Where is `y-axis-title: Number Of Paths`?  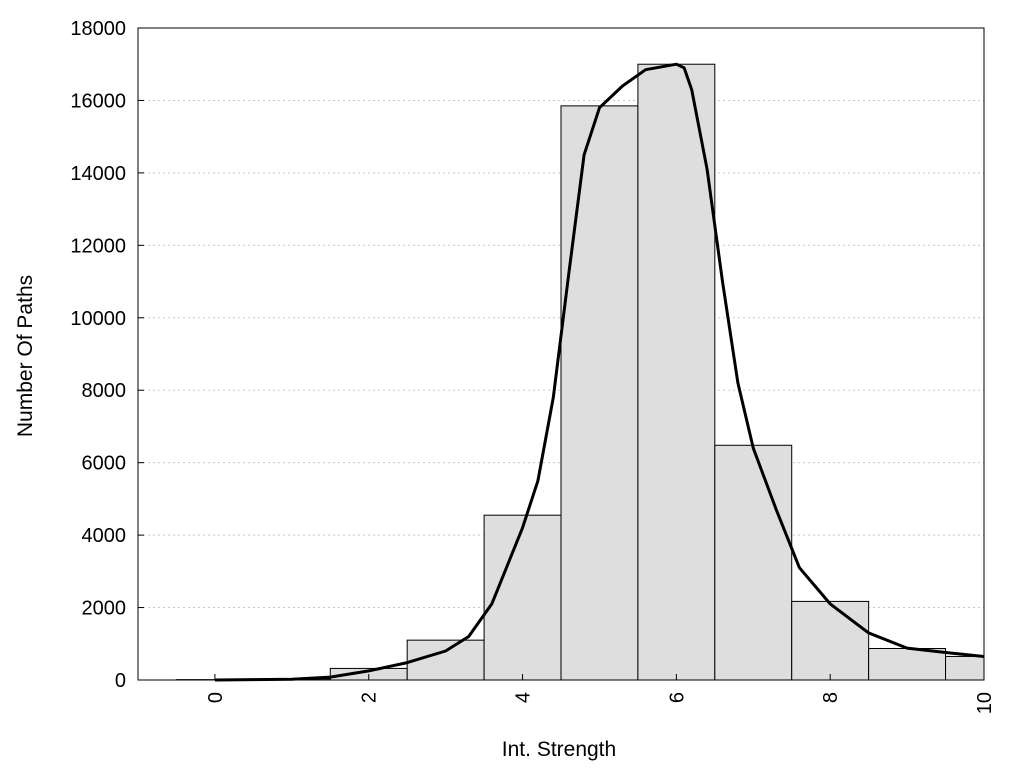
y-axis-title: Number Of Paths is located at coordinates (25, 356).